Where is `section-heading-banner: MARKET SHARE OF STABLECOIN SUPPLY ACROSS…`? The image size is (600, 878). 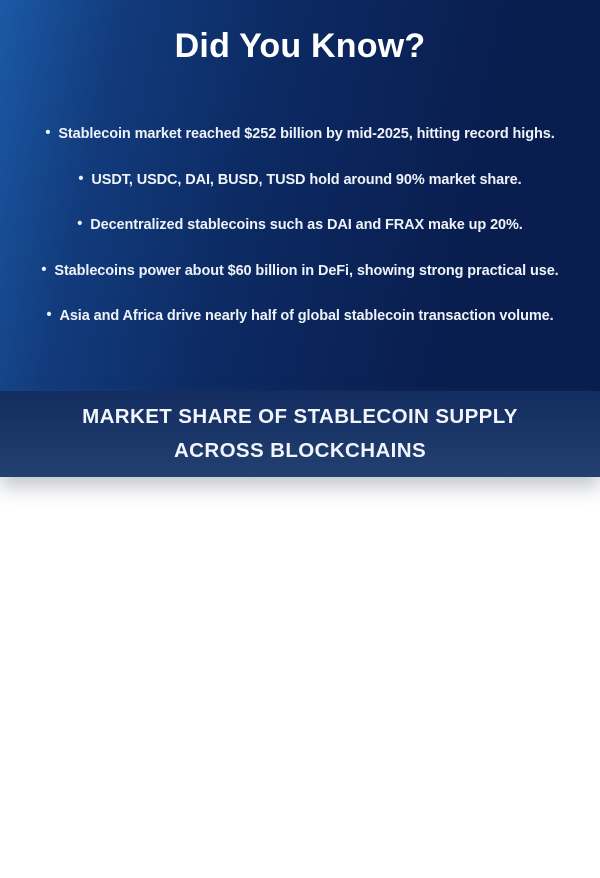
section-heading-banner: MARKET SHARE OF STABLECOIN SUPPLY ACROSS… is located at coordinates (300, 434).